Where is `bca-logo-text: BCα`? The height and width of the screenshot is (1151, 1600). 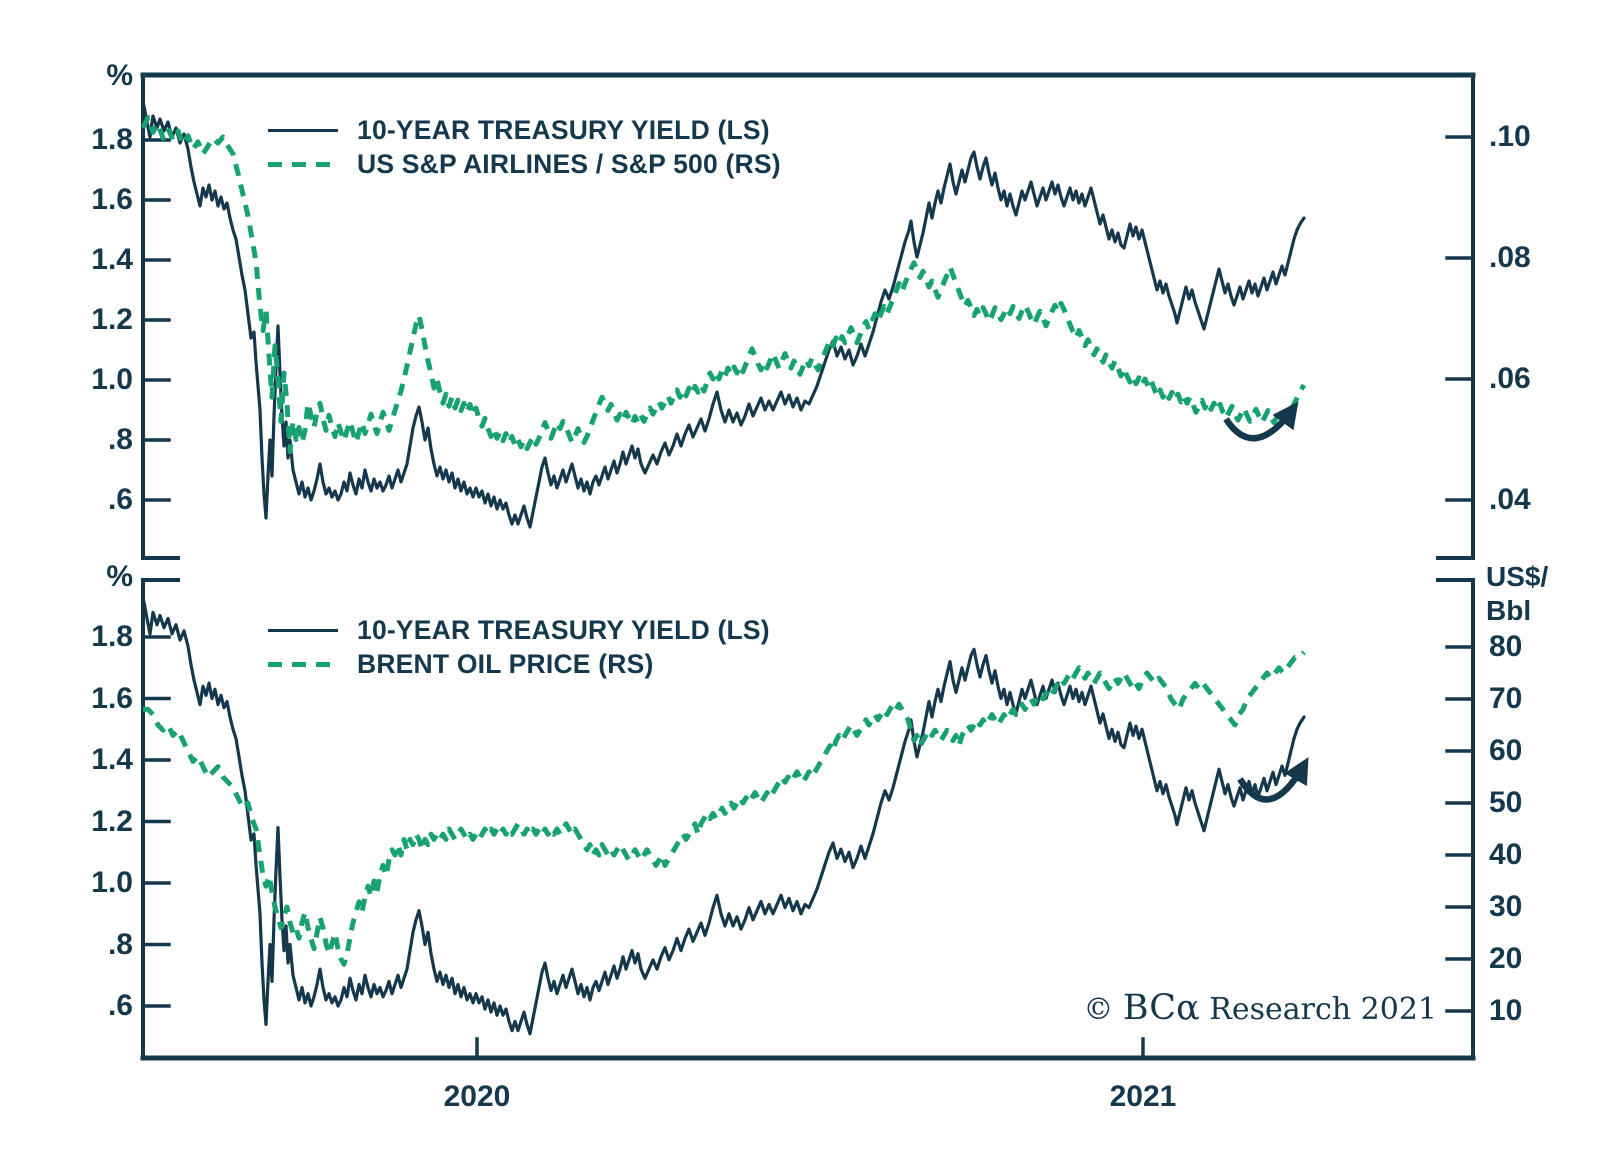 bca-logo-text: BCα is located at coordinates (1161, 1008).